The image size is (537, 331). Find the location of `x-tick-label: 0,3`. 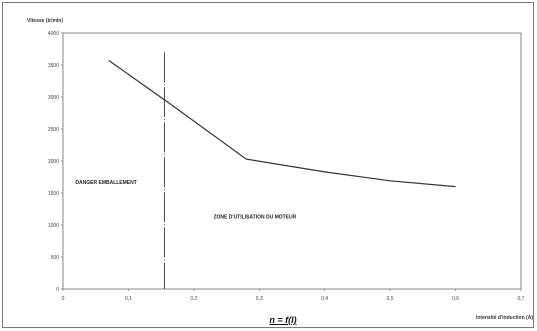

x-tick-label: 0,3 is located at coordinates (259, 299).